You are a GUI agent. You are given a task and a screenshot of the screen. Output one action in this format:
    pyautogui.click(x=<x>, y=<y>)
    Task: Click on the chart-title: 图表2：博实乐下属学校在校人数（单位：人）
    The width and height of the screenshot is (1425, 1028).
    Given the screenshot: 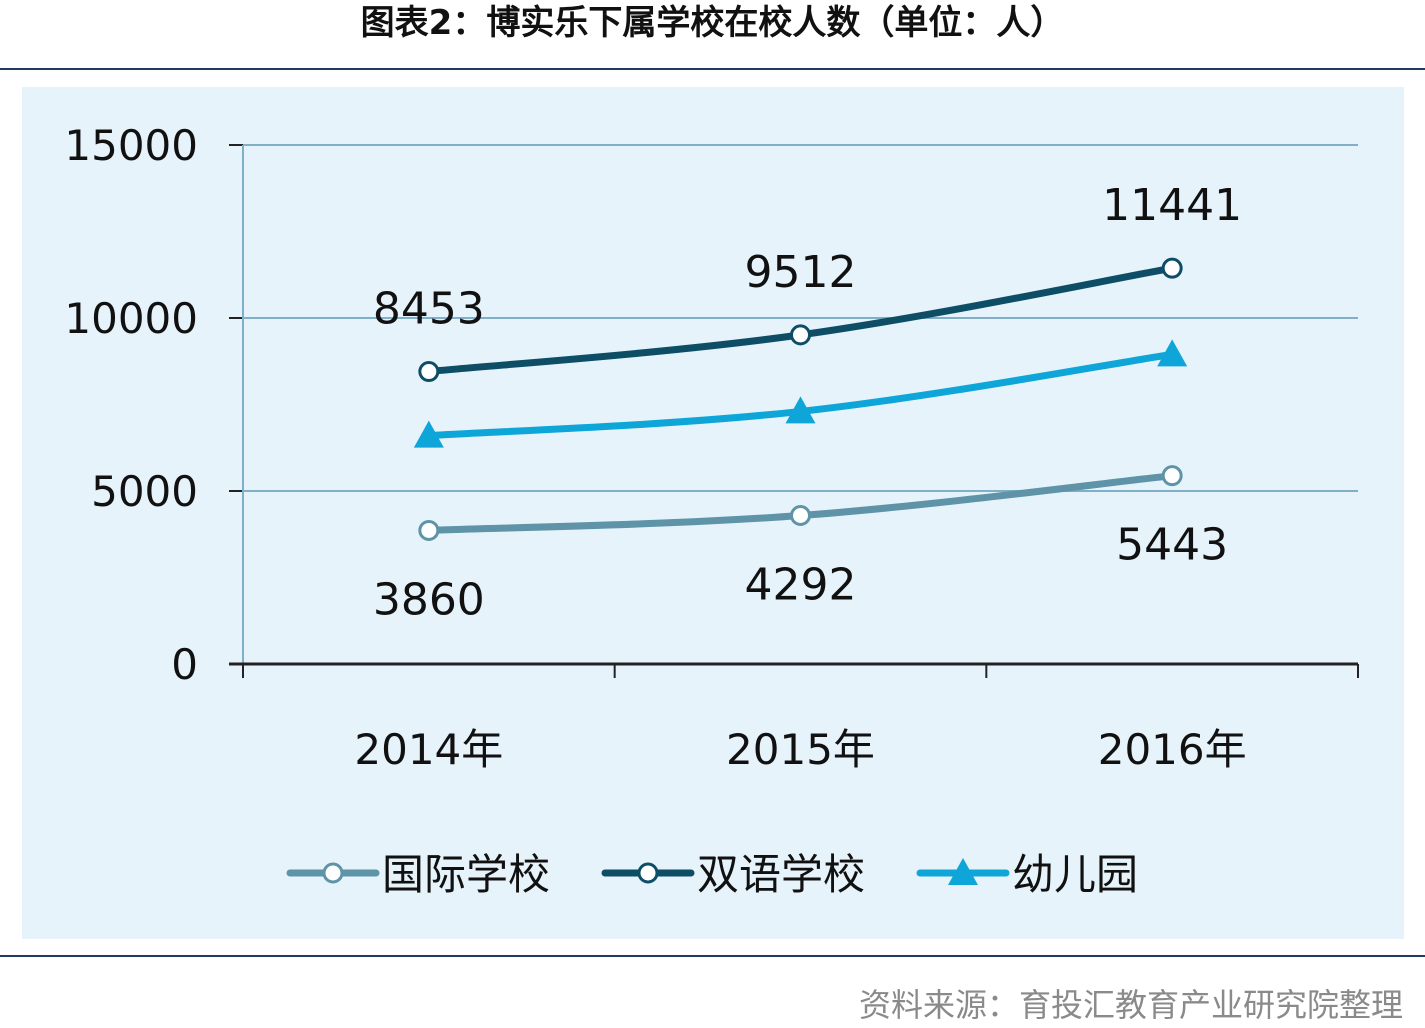 What is the action you would take?
    pyautogui.click(x=712, y=23)
    